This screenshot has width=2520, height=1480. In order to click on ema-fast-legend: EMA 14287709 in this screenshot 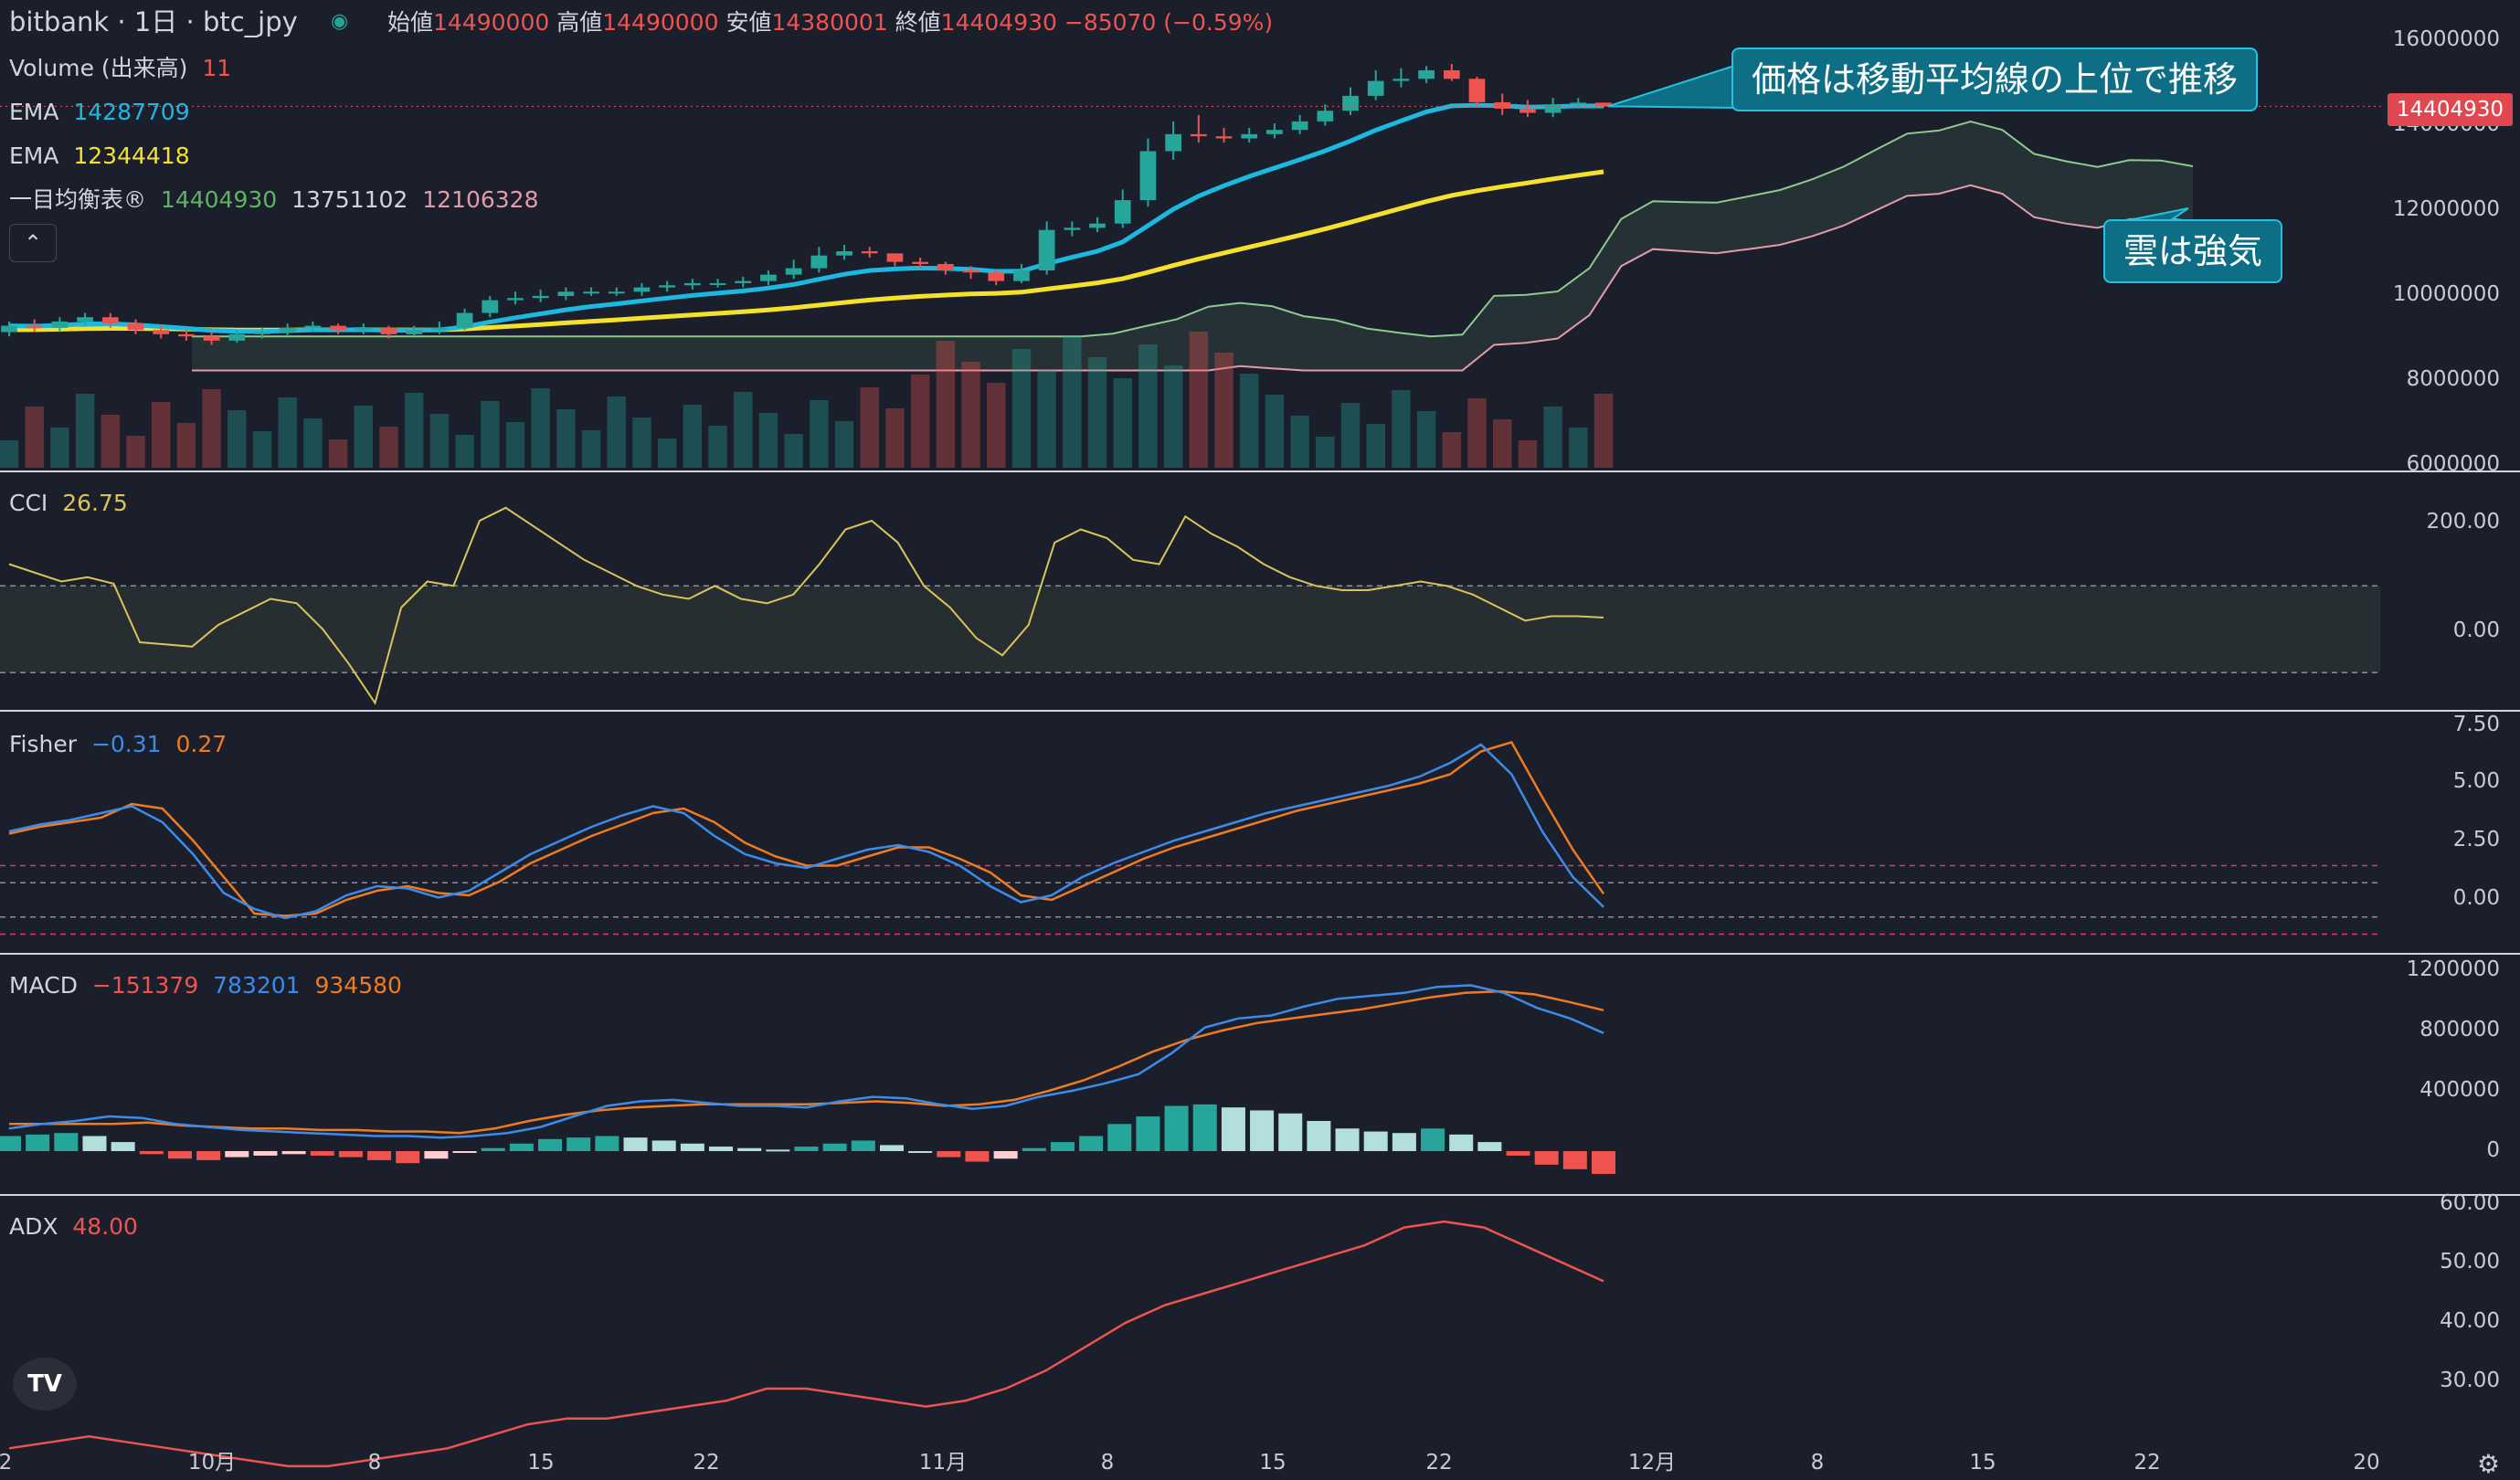, I will do `click(100, 111)`.